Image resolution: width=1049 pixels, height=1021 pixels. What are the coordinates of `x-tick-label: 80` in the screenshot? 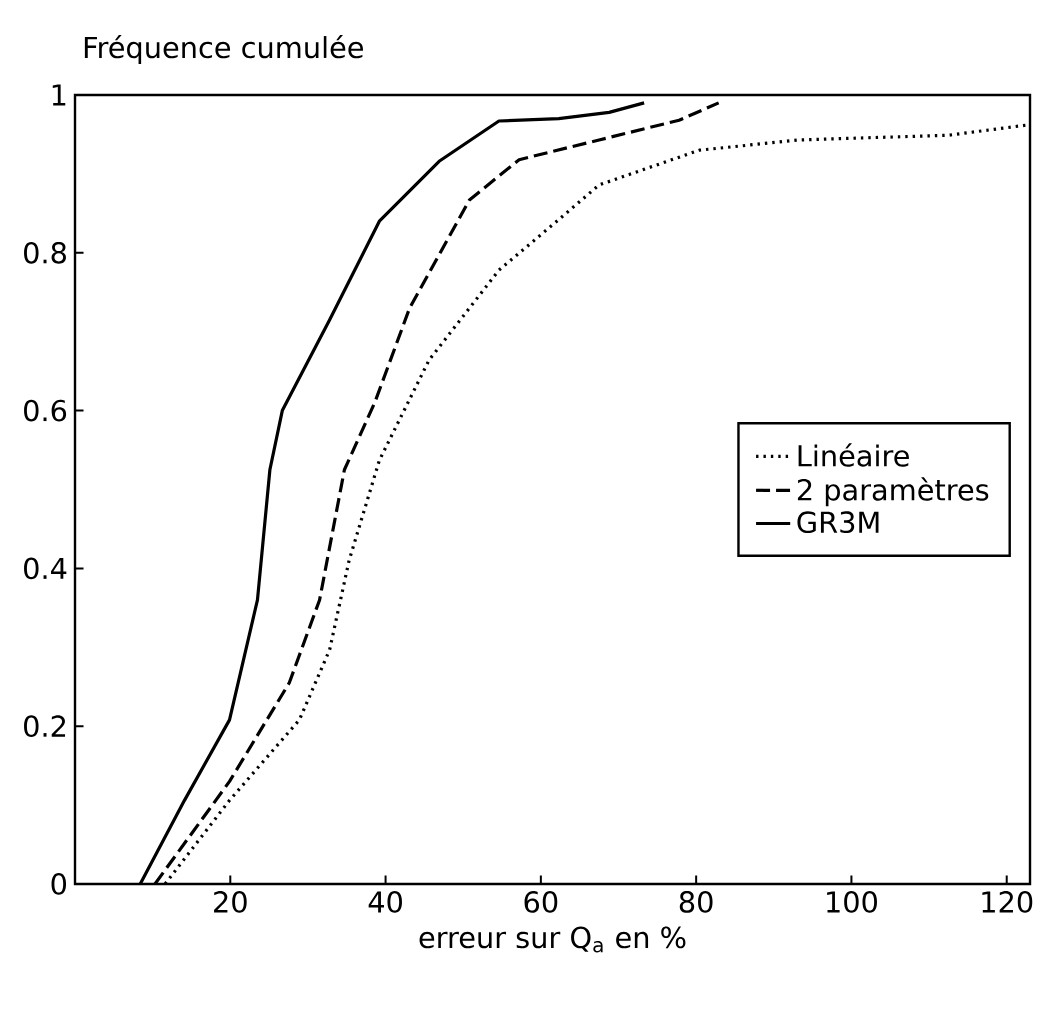 It's located at (696, 902).